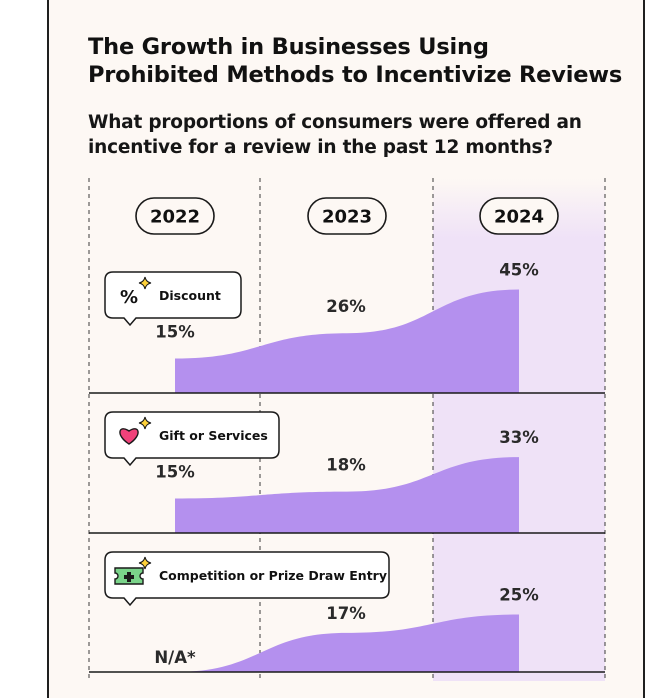  What do you see at coordinates (175, 332) in the screenshot?
I see `data-label-discount-2022: 15%` at bounding box center [175, 332].